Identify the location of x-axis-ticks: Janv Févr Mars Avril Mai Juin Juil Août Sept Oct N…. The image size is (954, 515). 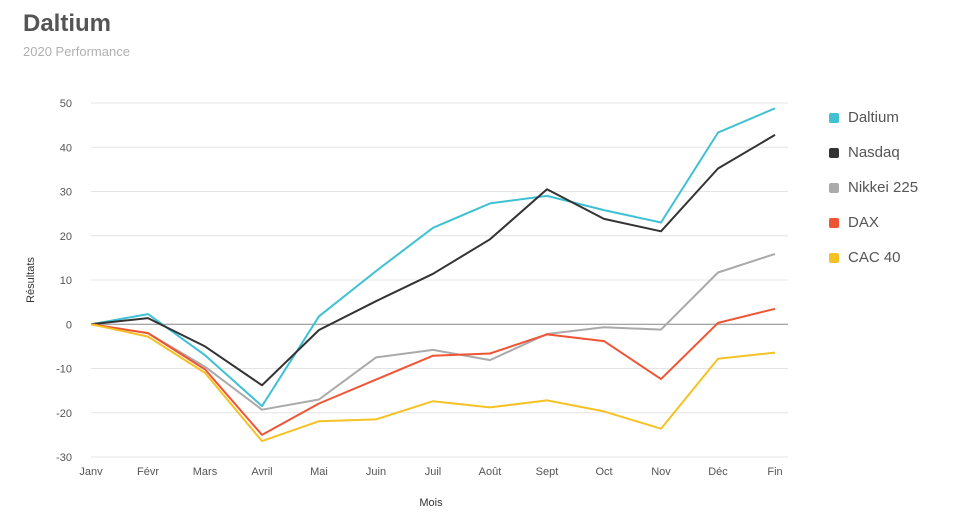
(430, 472).